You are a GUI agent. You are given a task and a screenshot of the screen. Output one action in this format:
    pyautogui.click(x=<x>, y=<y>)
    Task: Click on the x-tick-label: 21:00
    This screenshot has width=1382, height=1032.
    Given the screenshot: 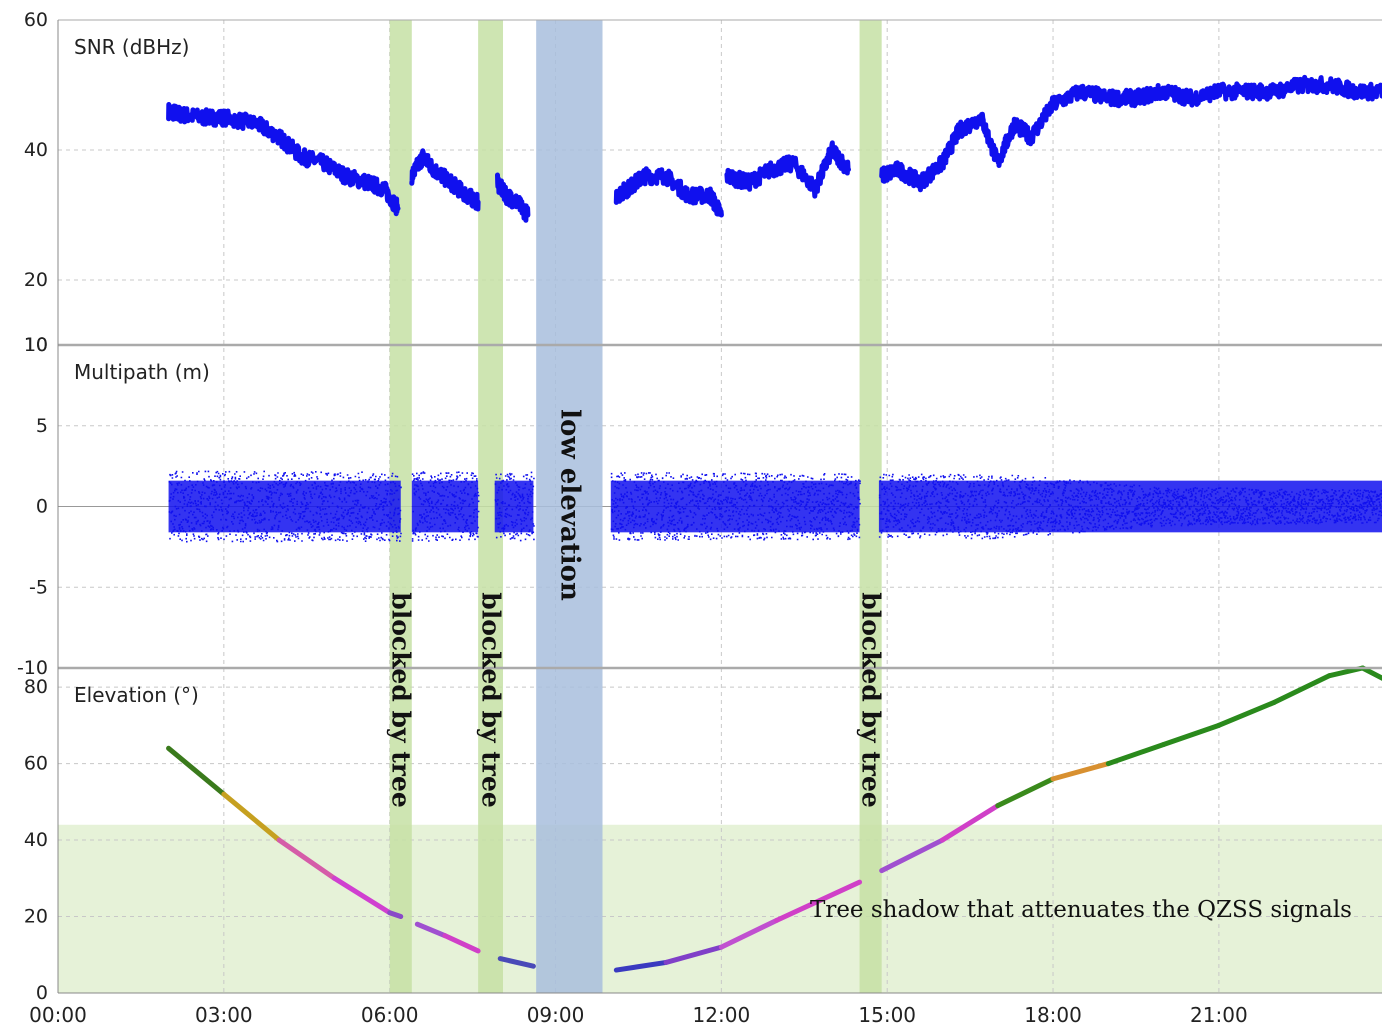 What is the action you would take?
    pyautogui.click(x=1219, y=1015)
    